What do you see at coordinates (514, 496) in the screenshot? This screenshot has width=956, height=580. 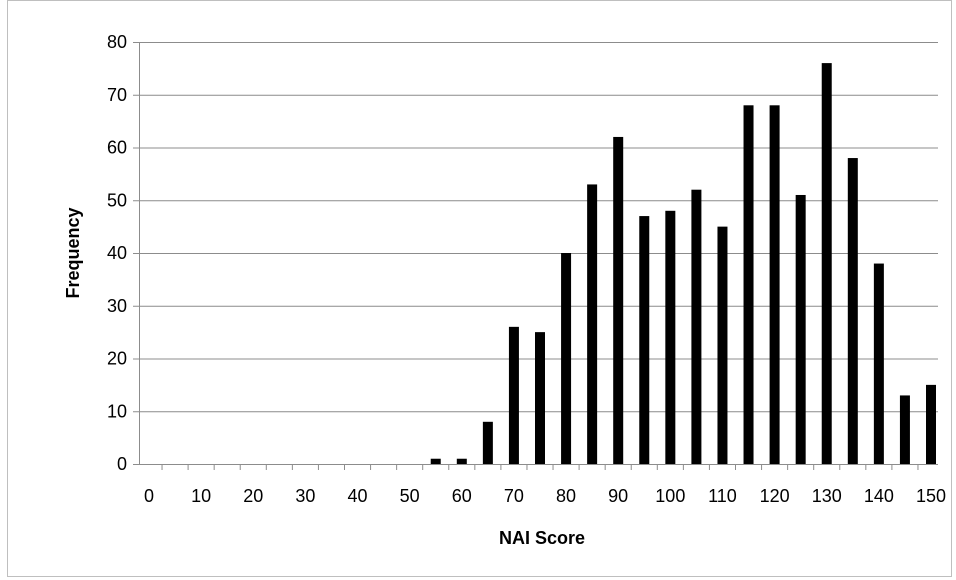 I see `x-tick-label-70: 70` at bounding box center [514, 496].